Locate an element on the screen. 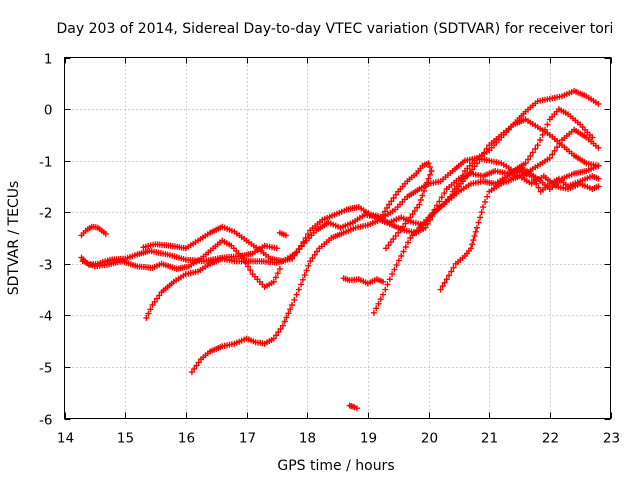 Image resolution: width=640 pixels, height=480 pixels. x-tick-label: 15 is located at coordinates (125, 439).